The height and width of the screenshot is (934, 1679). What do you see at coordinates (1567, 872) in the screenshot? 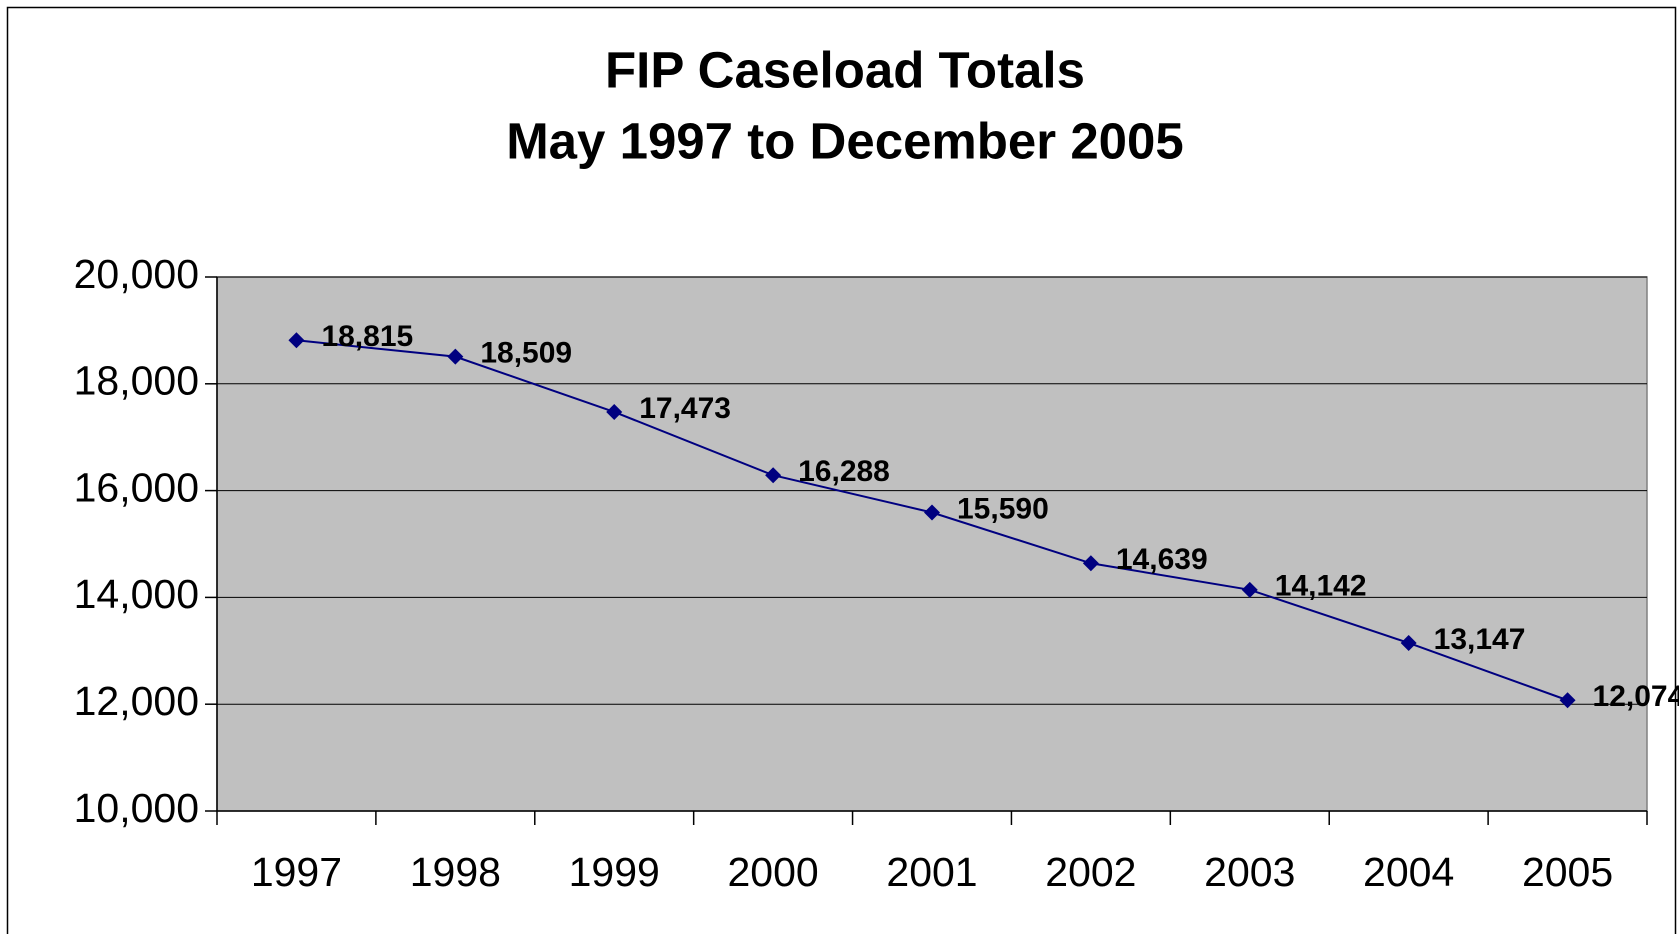
I see `x-tick-label: 2005` at bounding box center [1567, 872].